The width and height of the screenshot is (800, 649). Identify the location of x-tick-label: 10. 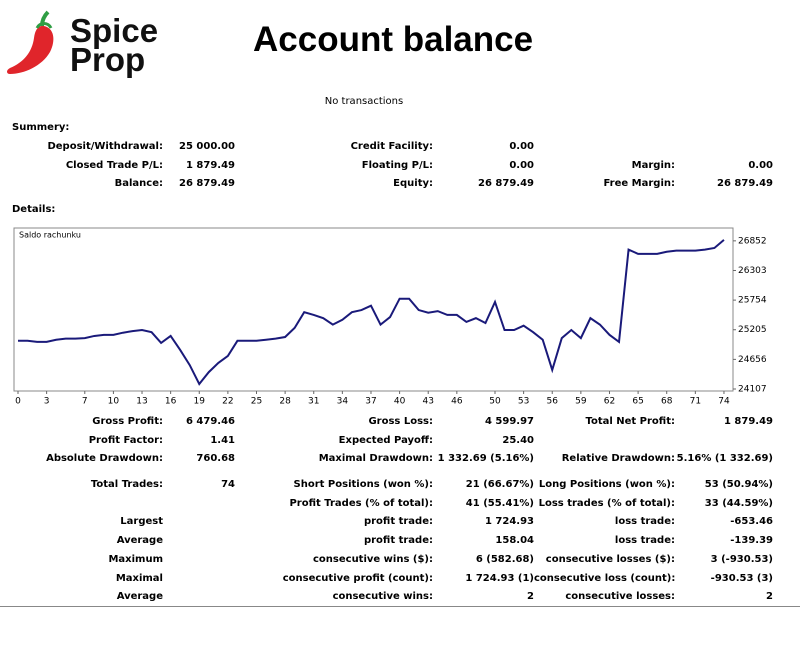
(114, 402).